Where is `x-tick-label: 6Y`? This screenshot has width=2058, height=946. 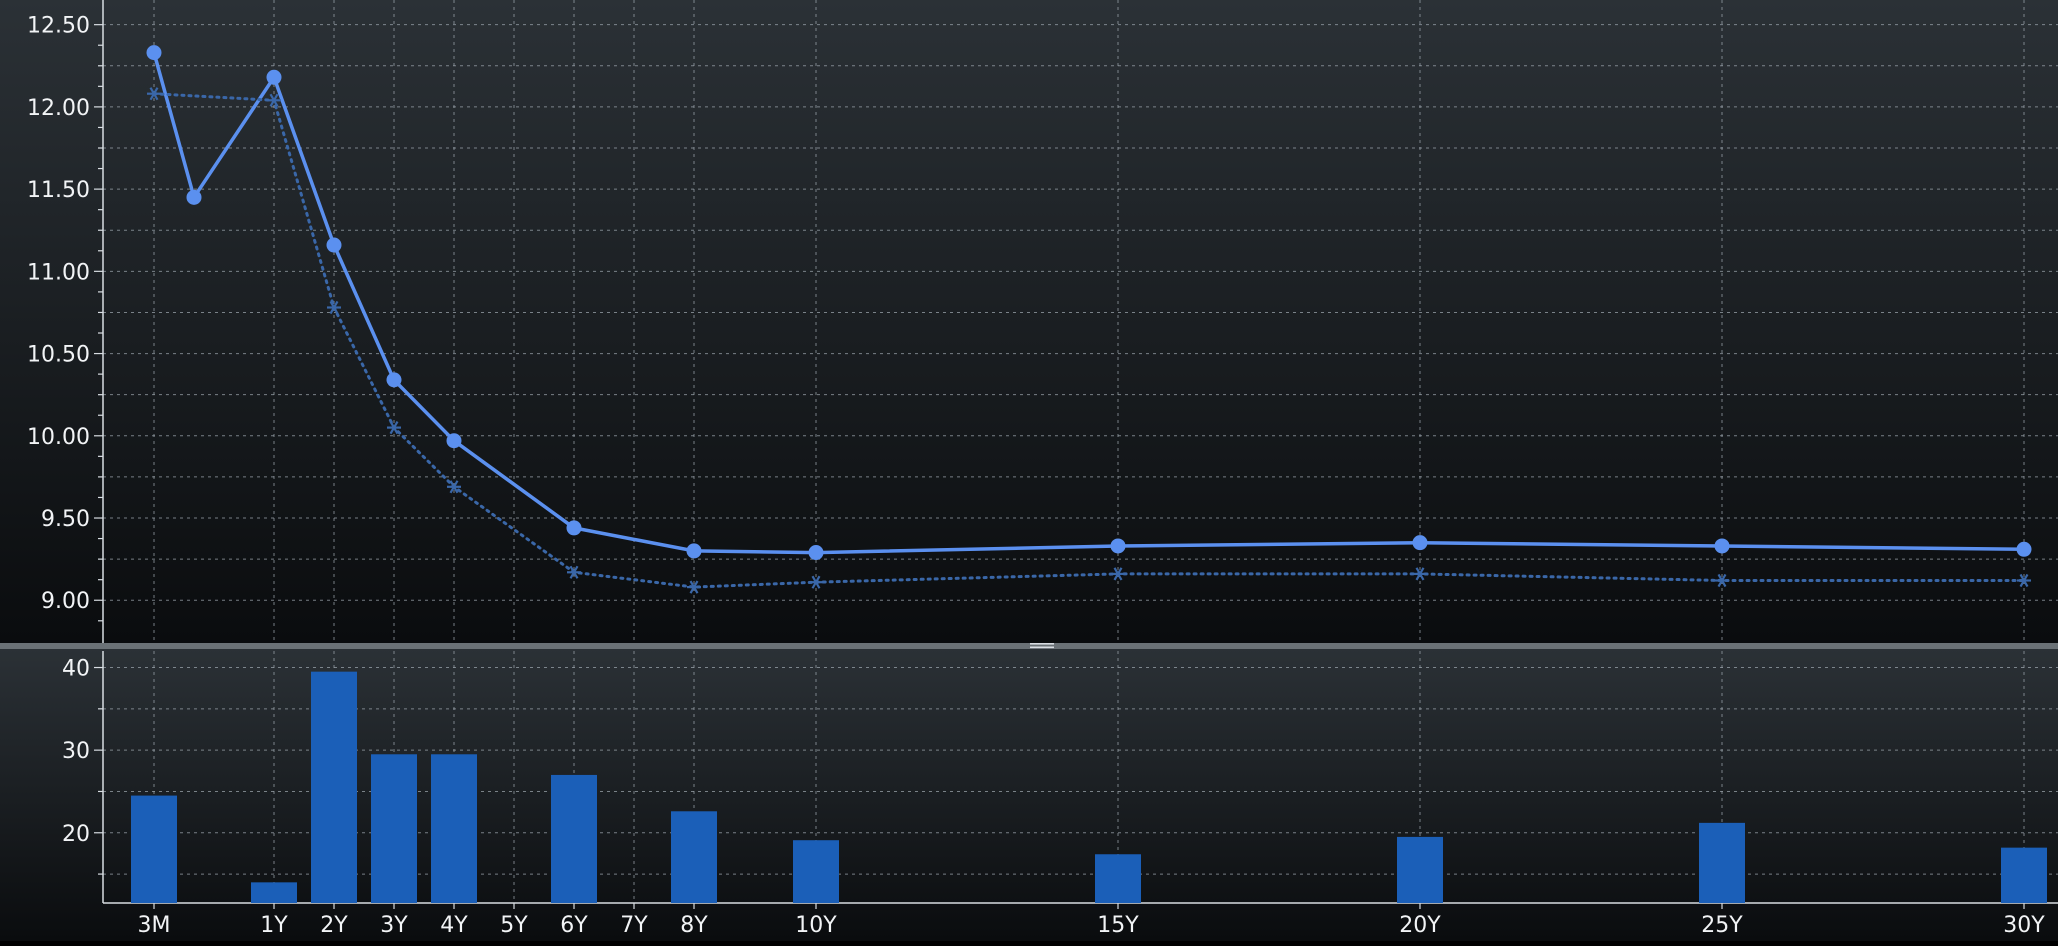 x-tick-label: 6Y is located at coordinates (574, 925).